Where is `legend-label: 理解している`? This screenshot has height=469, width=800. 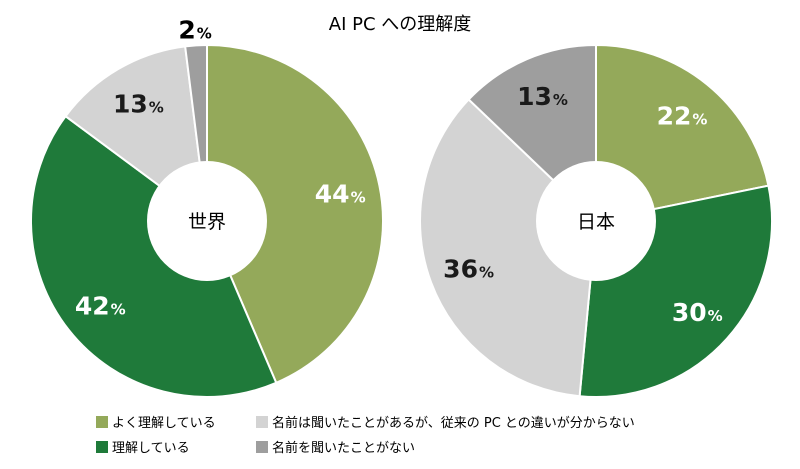
legend-label: 理解している is located at coordinates (151, 448).